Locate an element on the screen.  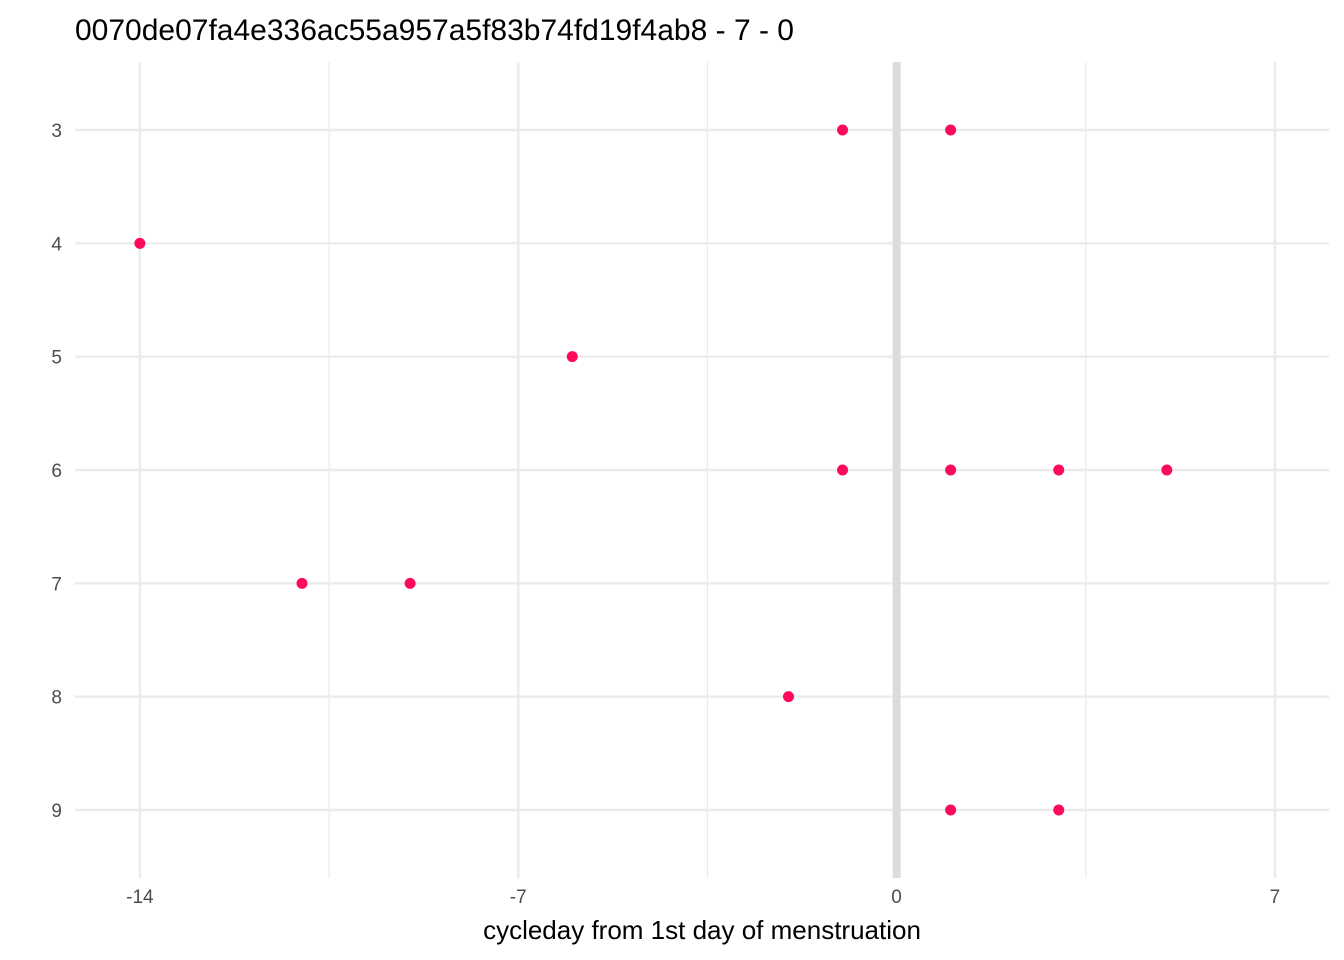
x-axis-ticks: -14 -7 0 7 is located at coordinates (703, 897).